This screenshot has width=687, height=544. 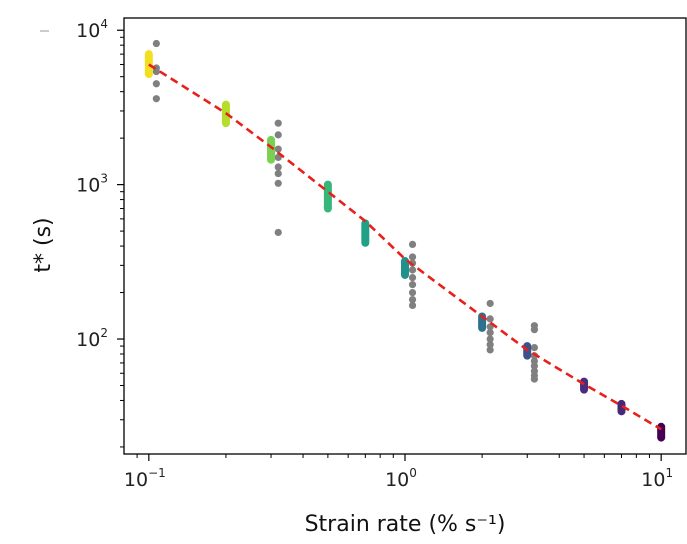 I want to click on y-tick-label: 10², so click(x=92, y=338).